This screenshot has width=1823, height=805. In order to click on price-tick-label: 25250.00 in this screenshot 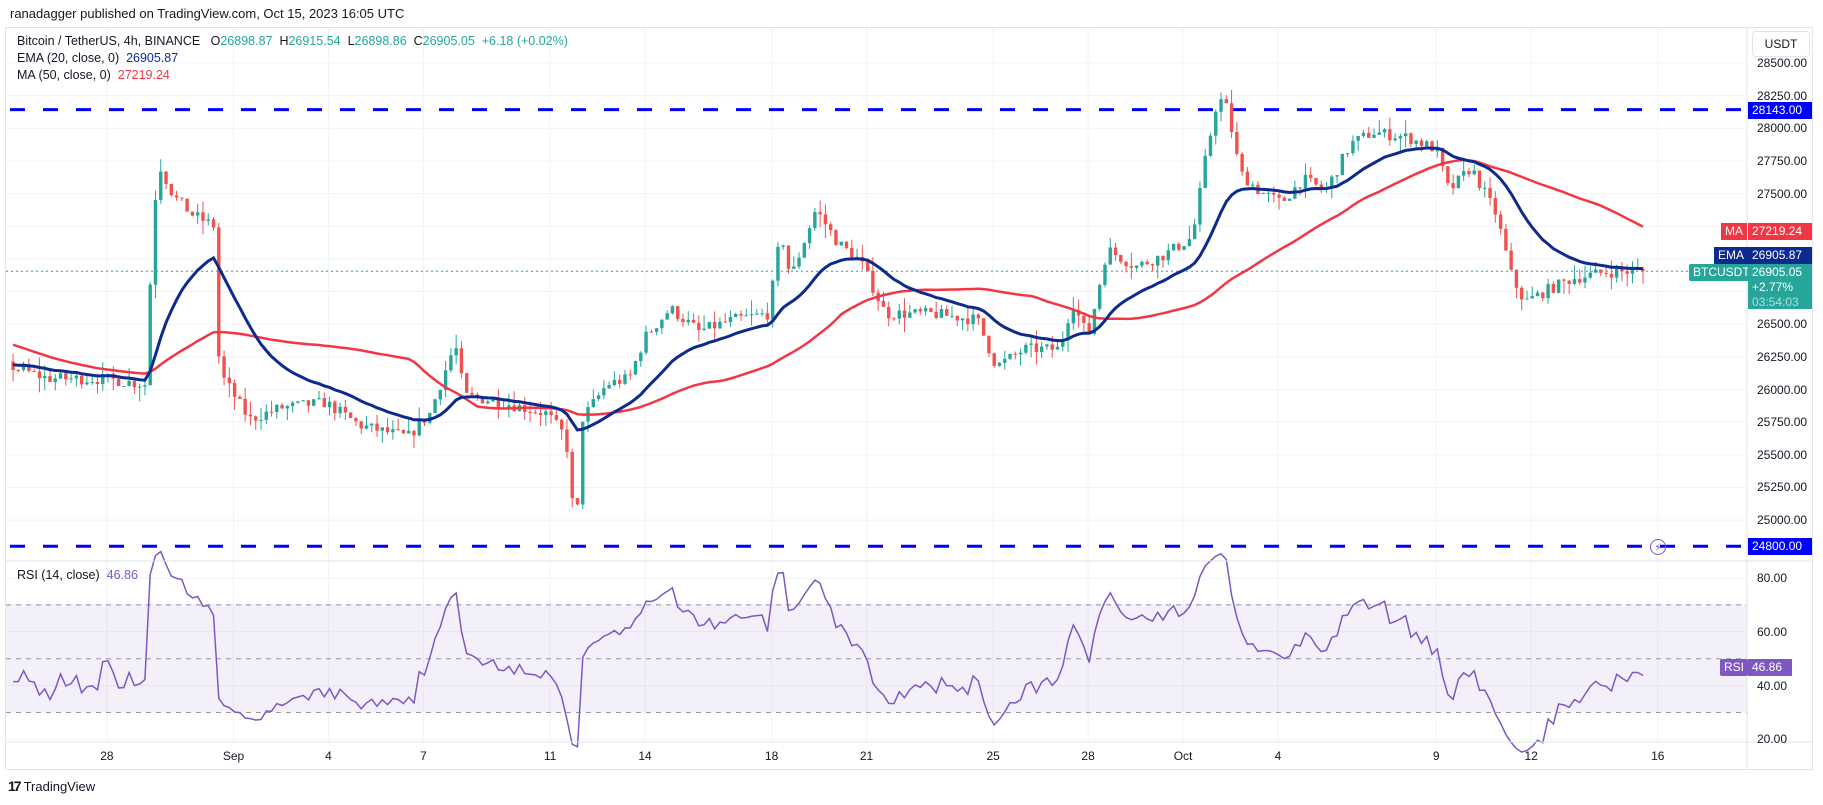, I will do `click(1782, 487)`.